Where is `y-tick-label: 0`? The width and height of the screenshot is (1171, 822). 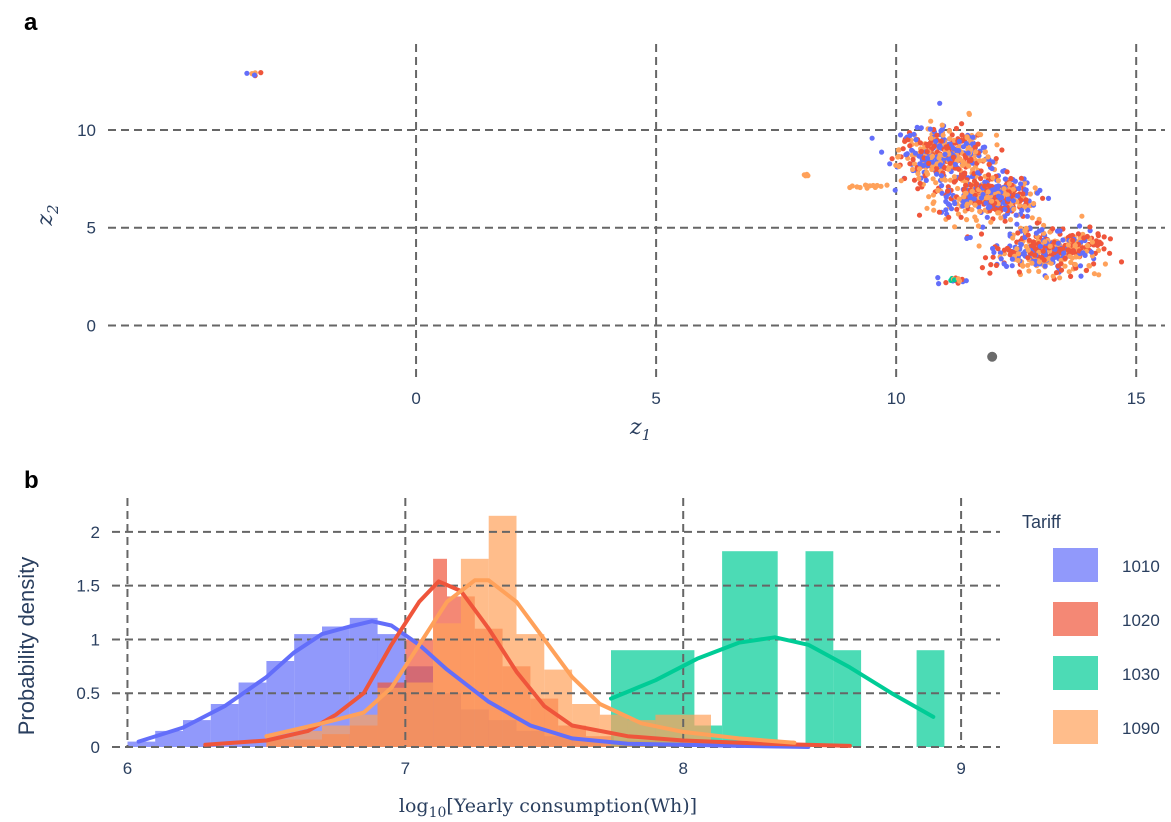
y-tick-label: 0 is located at coordinates (95, 747).